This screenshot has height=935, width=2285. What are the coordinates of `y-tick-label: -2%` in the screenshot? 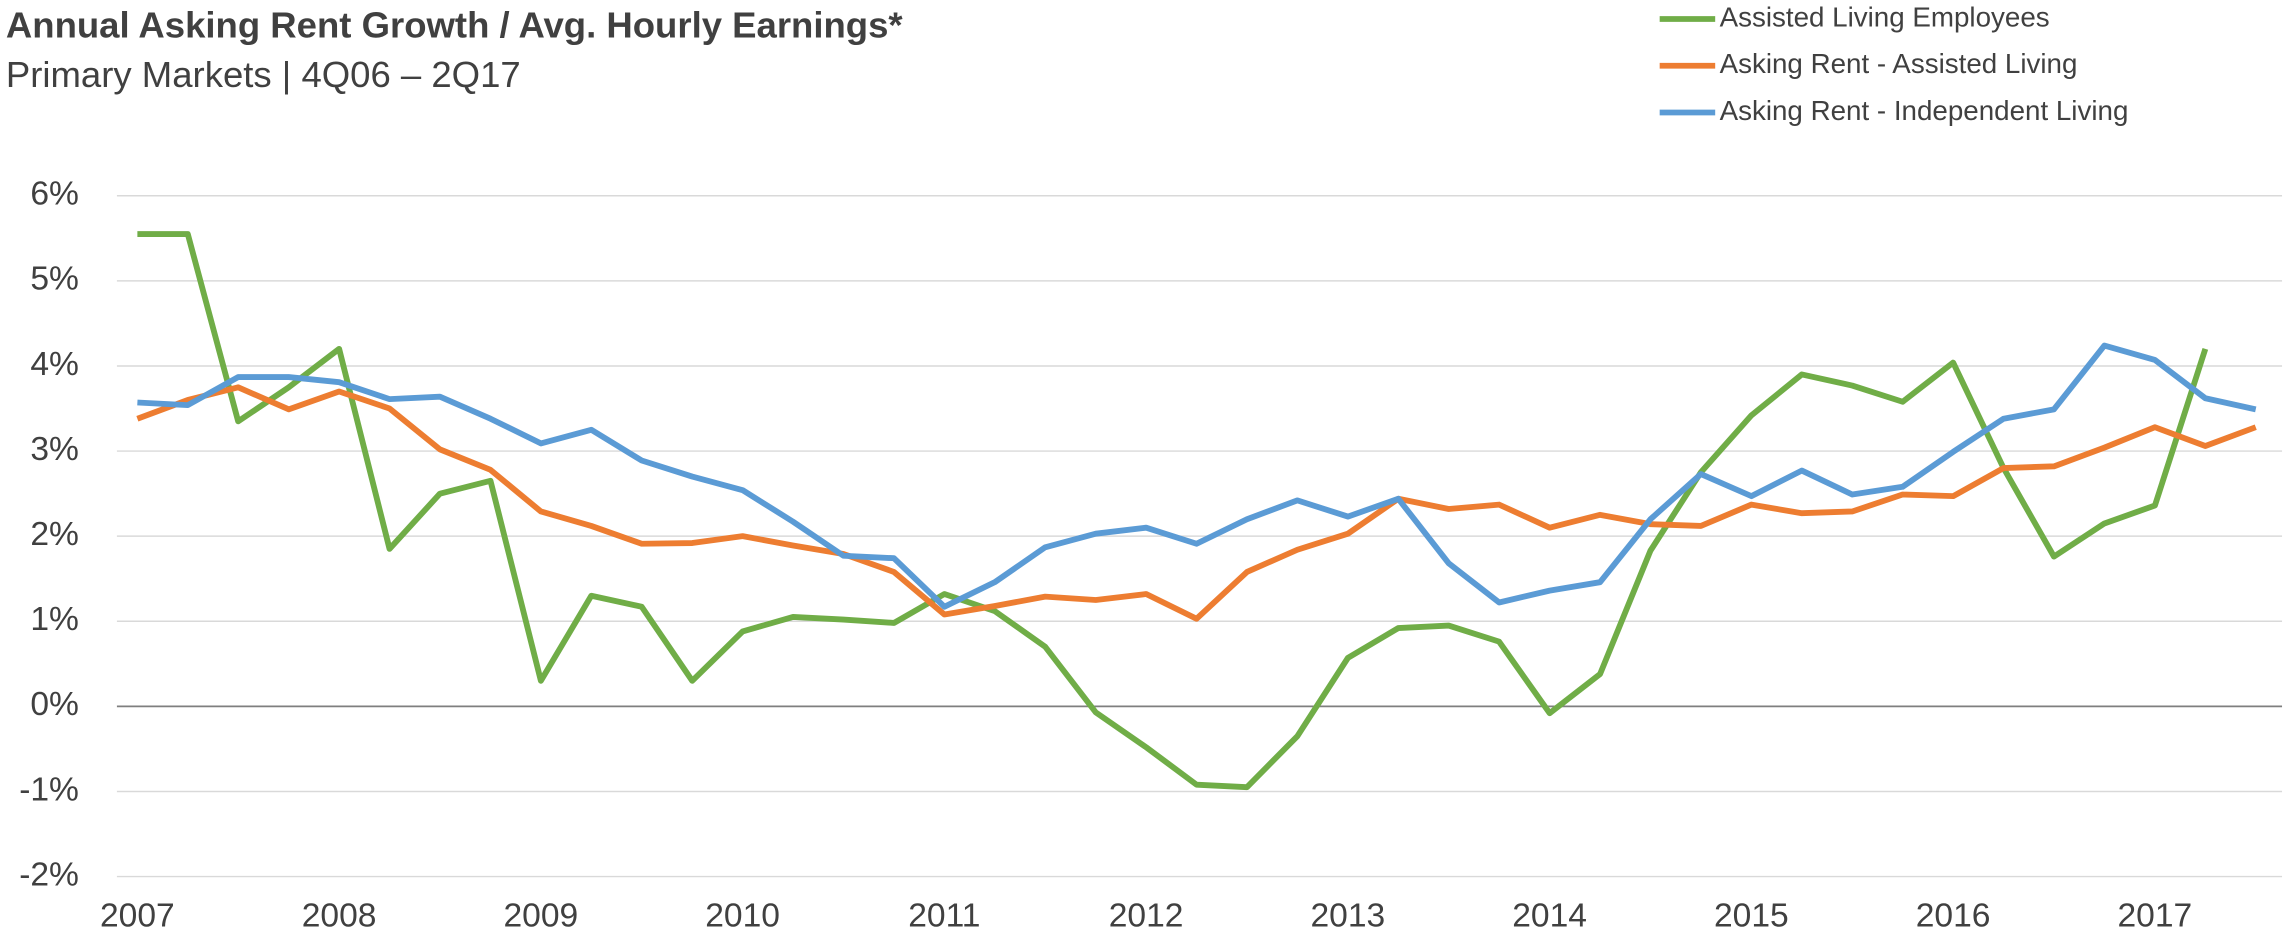 It's located at (49, 874).